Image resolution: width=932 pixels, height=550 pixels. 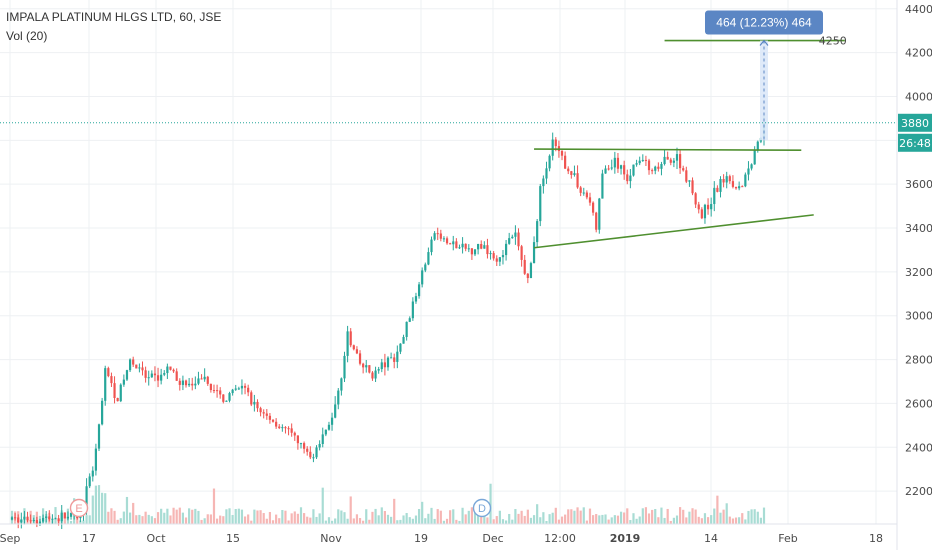 I want to click on time-tick-label: Nov, so click(x=331, y=538).